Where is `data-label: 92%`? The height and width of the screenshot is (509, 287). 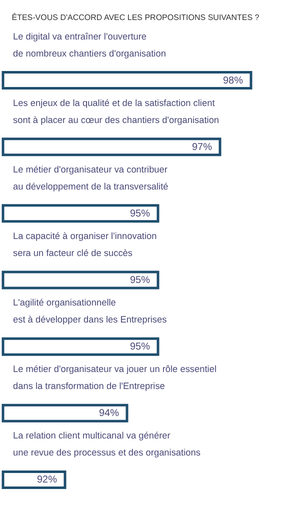
data-label: 92% is located at coordinates (47, 480).